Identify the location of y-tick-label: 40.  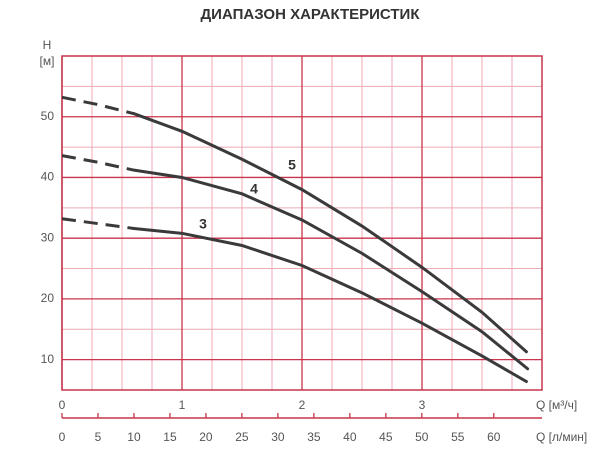
(48, 177).